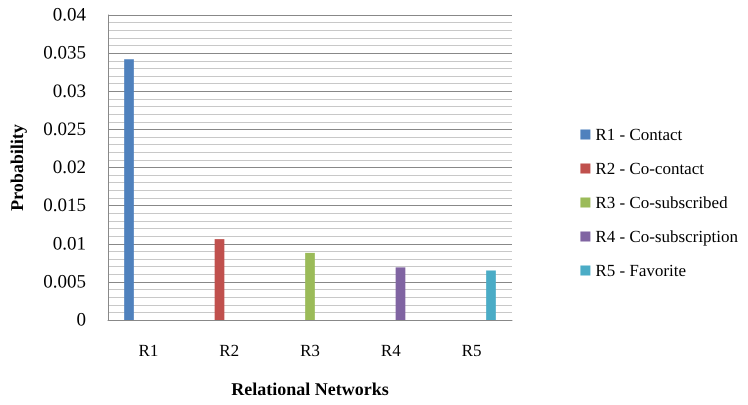 This screenshot has height=405, width=748. I want to click on y-axis-title: Probability, so click(17, 167).